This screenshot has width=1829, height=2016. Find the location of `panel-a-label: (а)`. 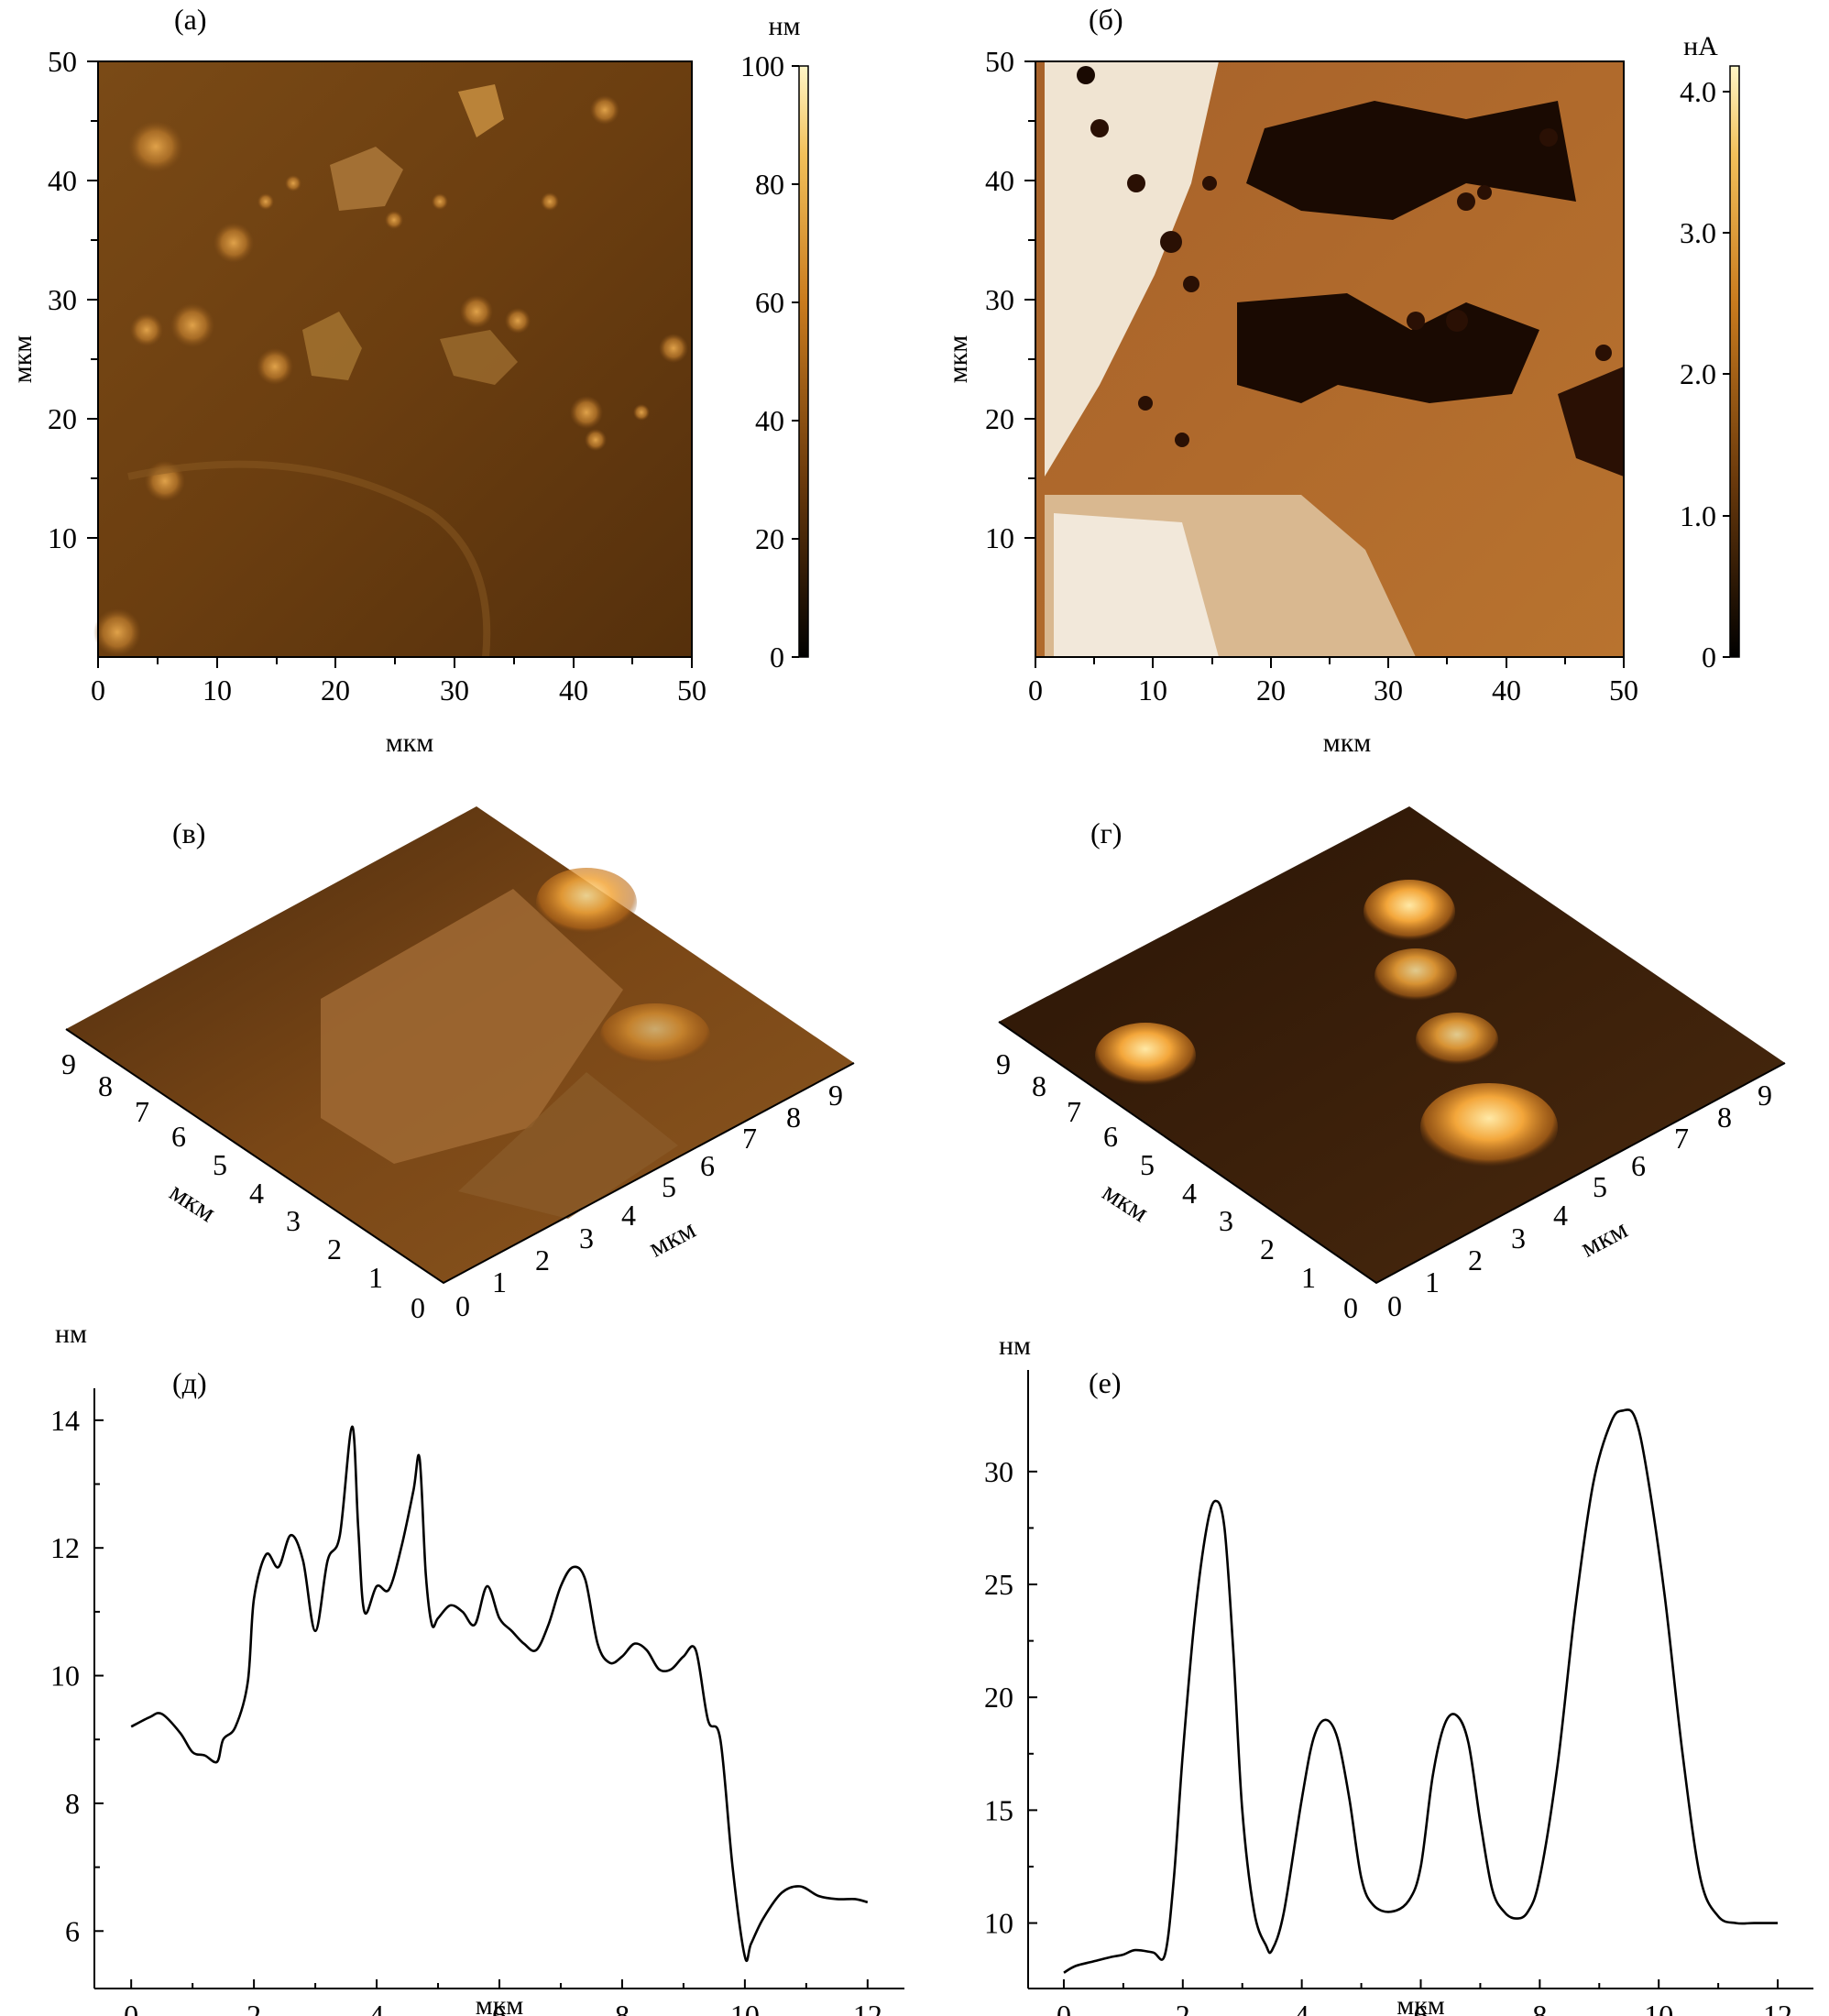

panel-a-label: (а) is located at coordinates (190, 19).